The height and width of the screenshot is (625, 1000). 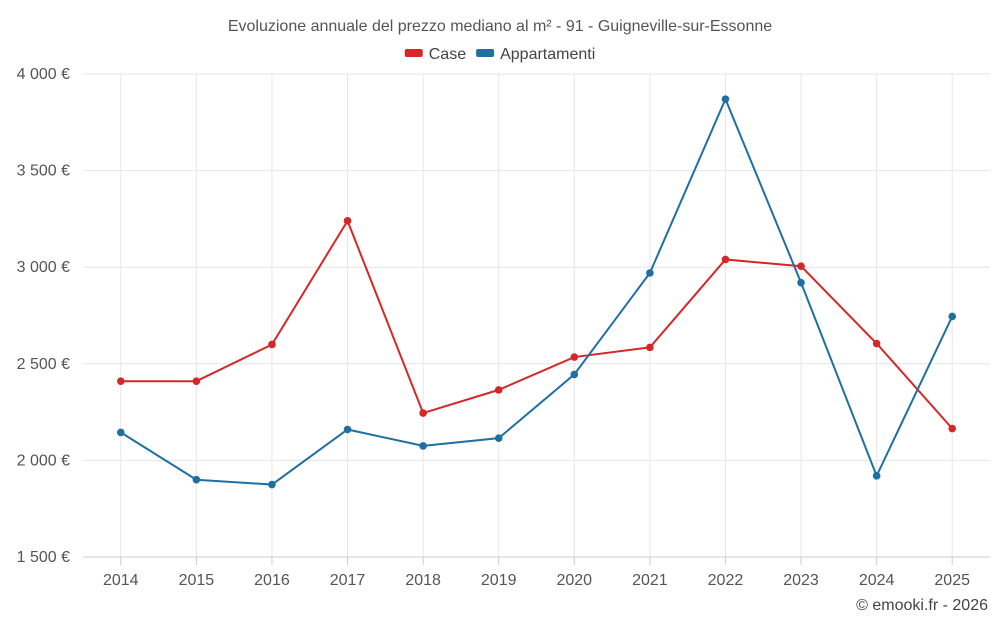 I want to click on data-point-appartamenti-2024, so click(x=876, y=476).